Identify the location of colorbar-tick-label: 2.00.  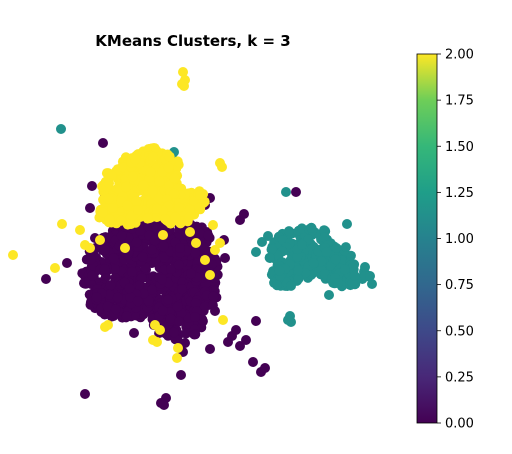
(459, 55).